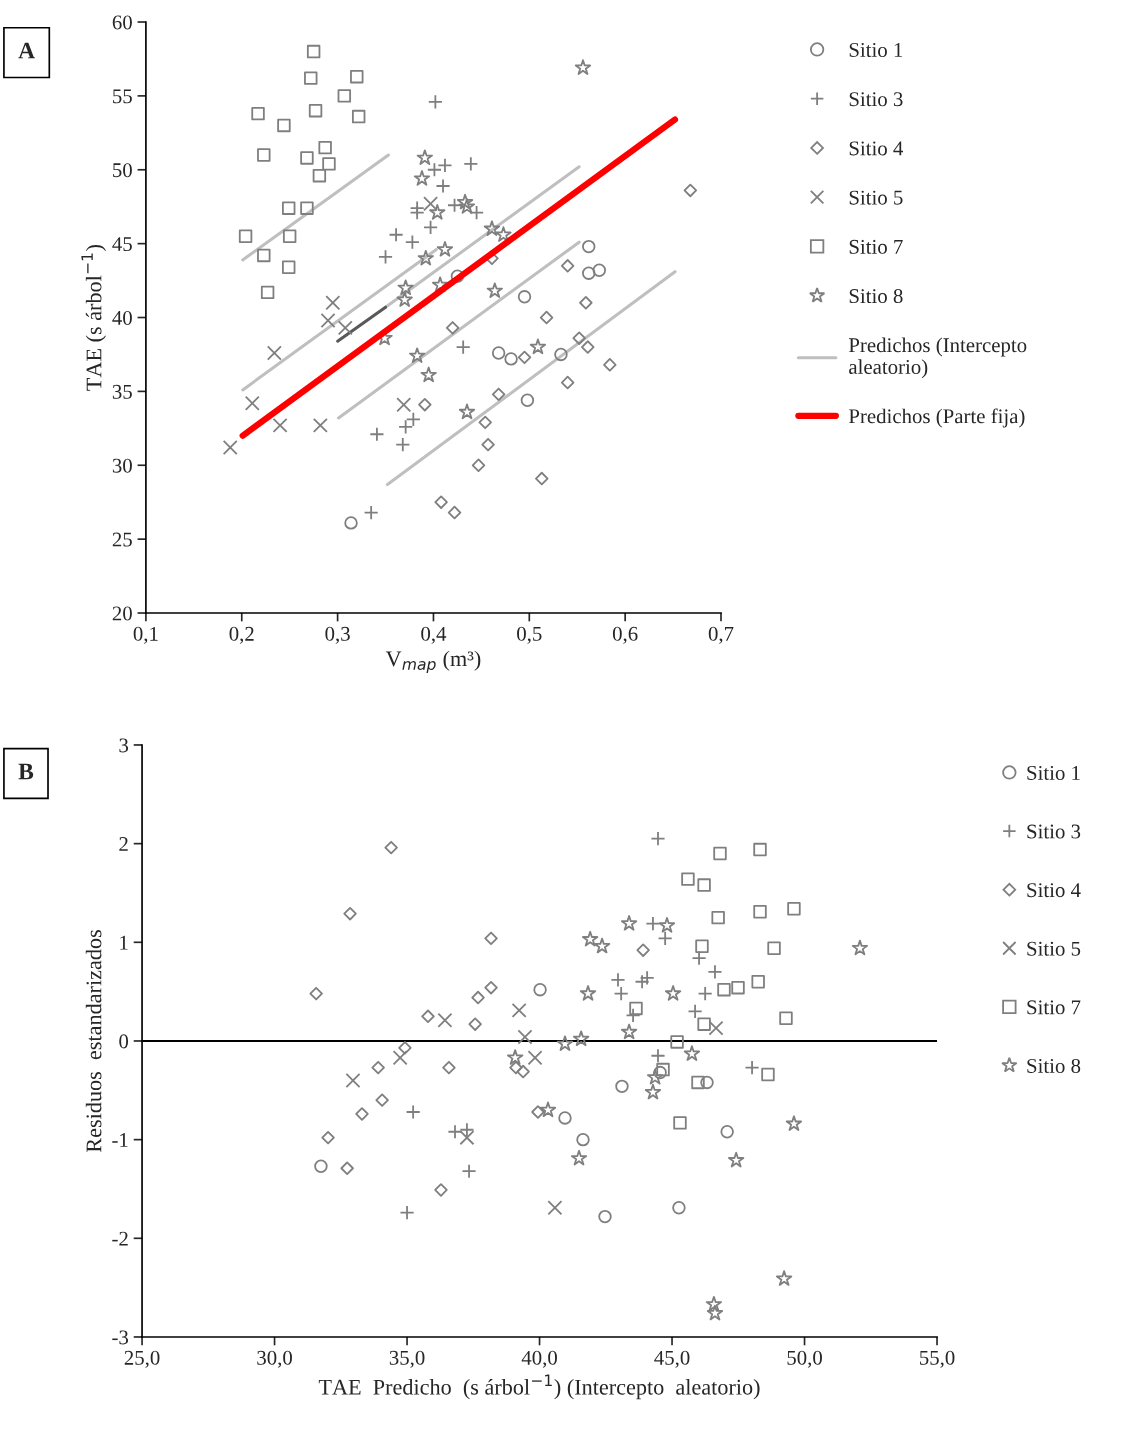 This screenshot has height=1439, width=1131. I want to click on x-tick-label: 0,7, so click(721, 635).